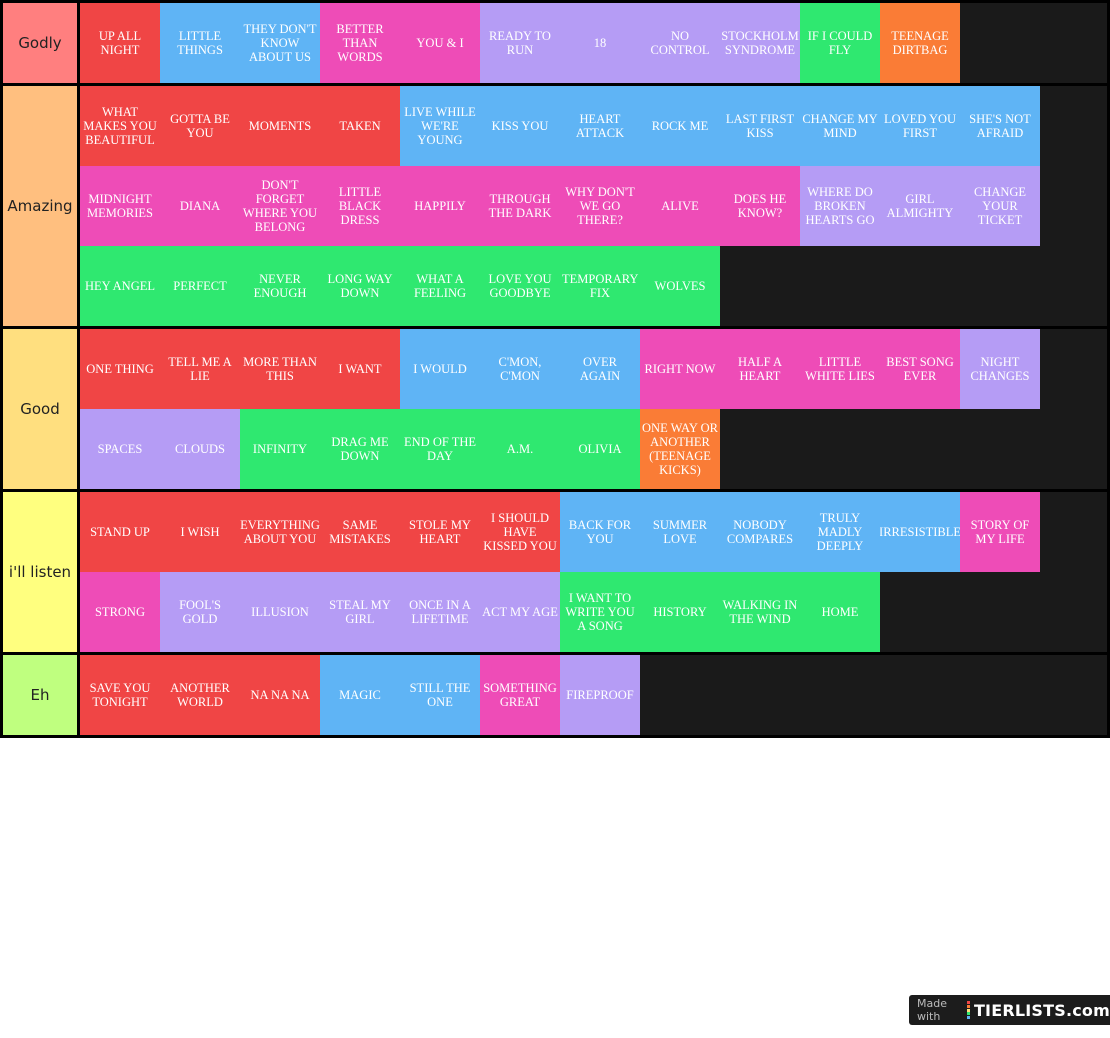 This screenshot has width=1110, height=1038. Describe the element at coordinates (200, 449) in the screenshot. I see `tier-item: CLOUDS` at that location.